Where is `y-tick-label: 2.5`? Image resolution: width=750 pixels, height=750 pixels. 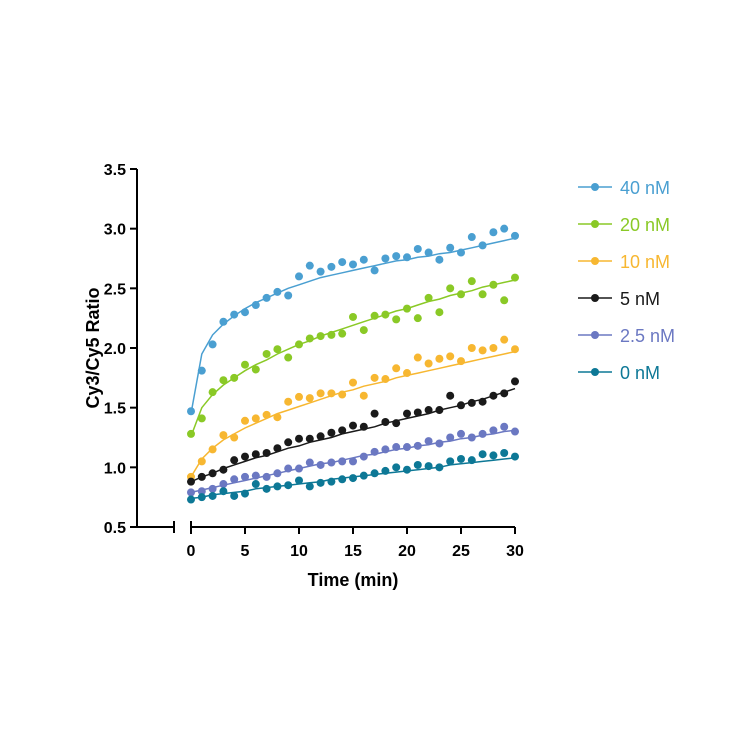 y-tick-label: 2.5 is located at coordinates (115, 289).